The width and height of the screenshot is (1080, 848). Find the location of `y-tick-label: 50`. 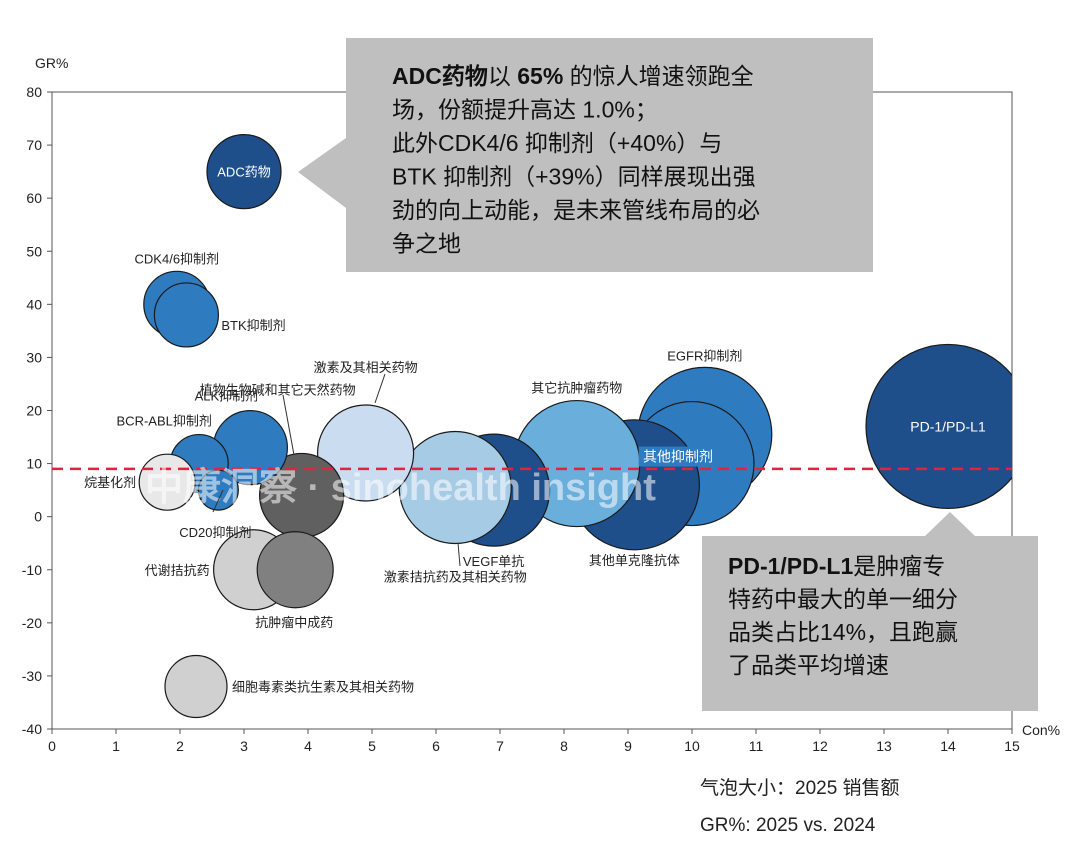

y-tick-label: 50 is located at coordinates (34, 251).